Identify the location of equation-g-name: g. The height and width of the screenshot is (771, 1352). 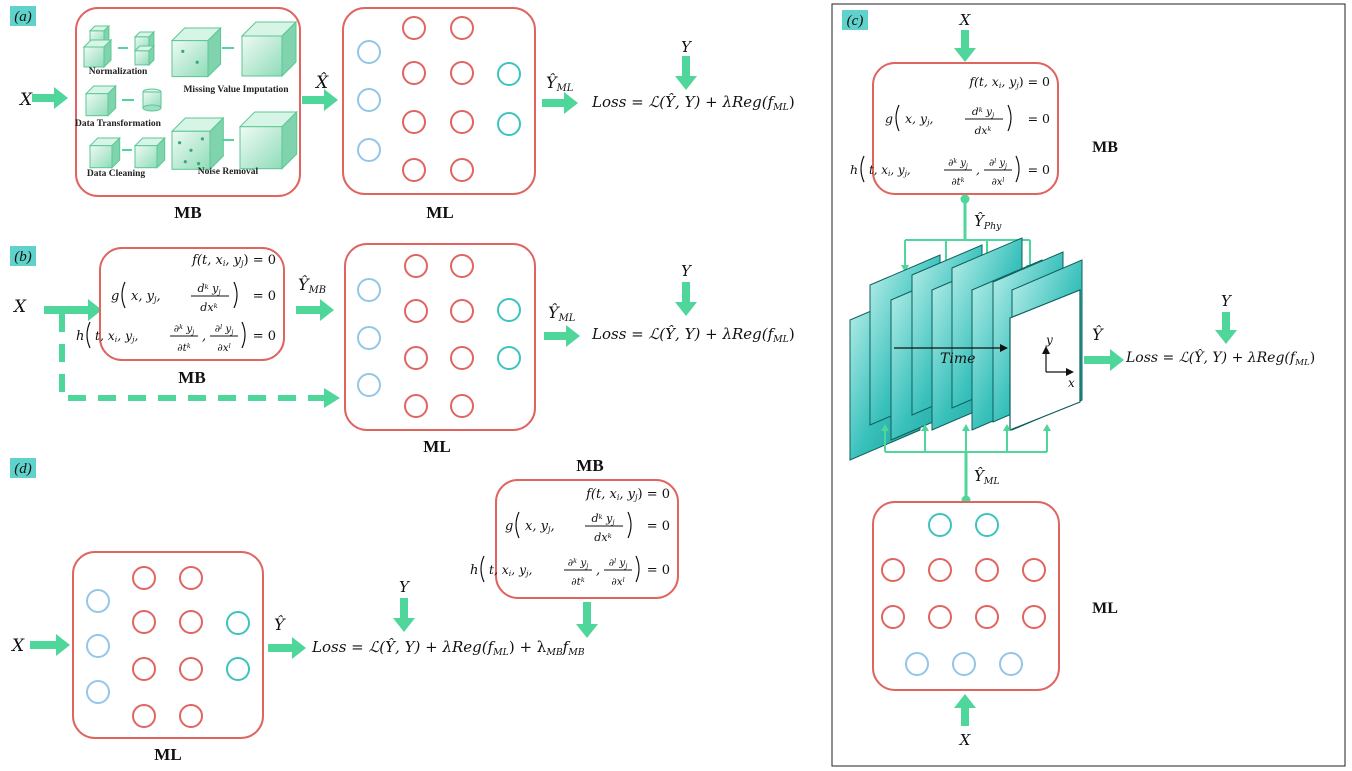
(115, 296).